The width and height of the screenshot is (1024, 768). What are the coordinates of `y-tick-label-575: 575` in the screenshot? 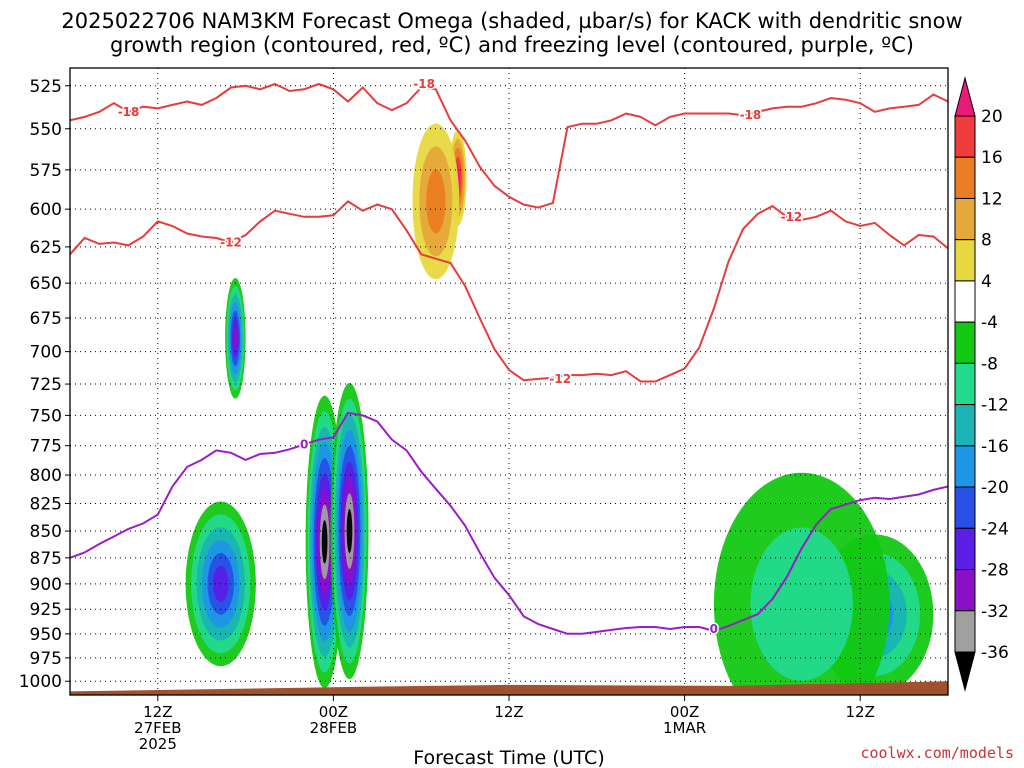 It's located at (46, 171).